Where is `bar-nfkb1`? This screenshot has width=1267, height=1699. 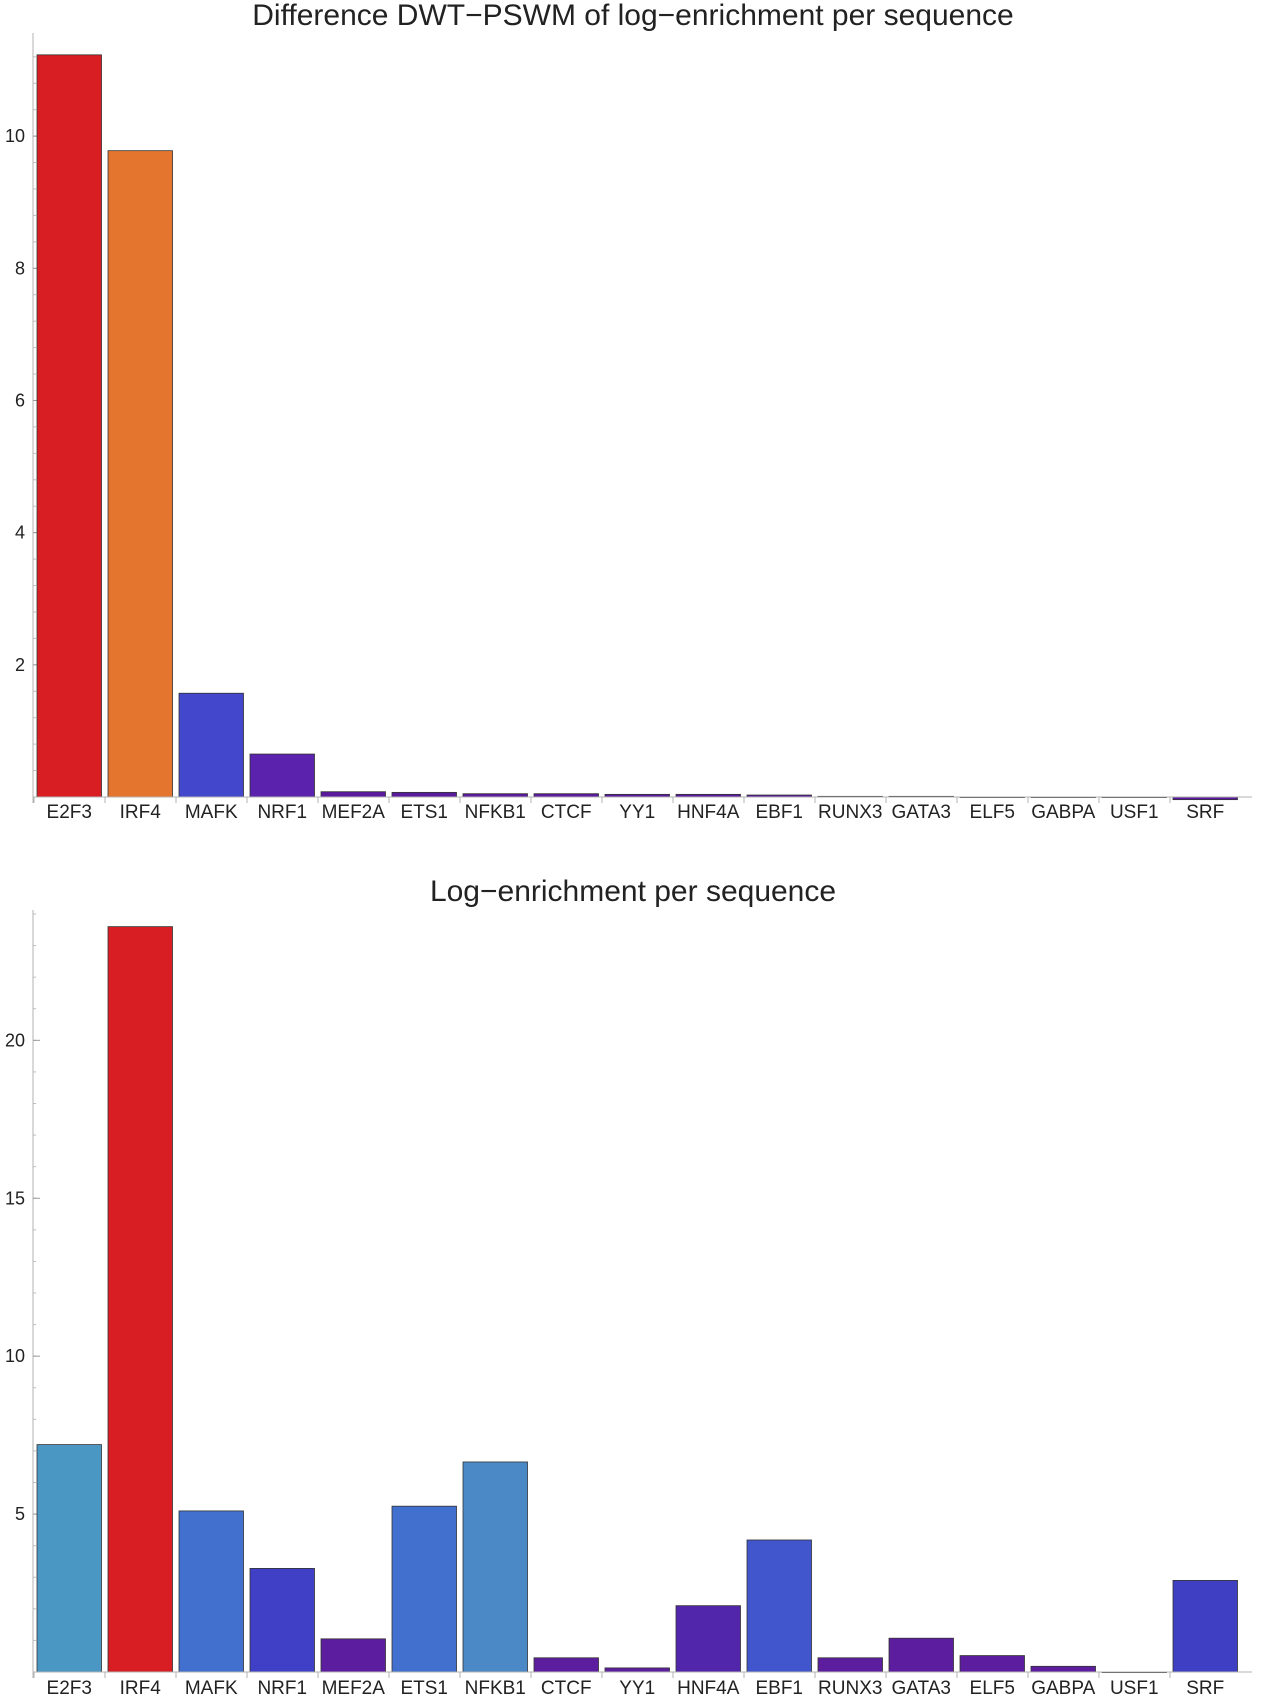 bar-nfkb1 is located at coordinates (495, 1567).